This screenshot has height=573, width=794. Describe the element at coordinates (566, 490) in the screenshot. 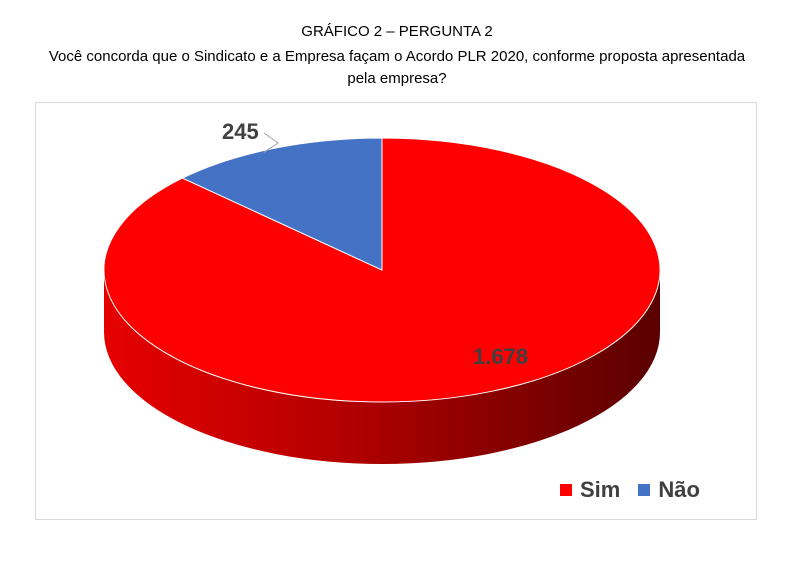

I see `legend-swatch-sim` at that location.